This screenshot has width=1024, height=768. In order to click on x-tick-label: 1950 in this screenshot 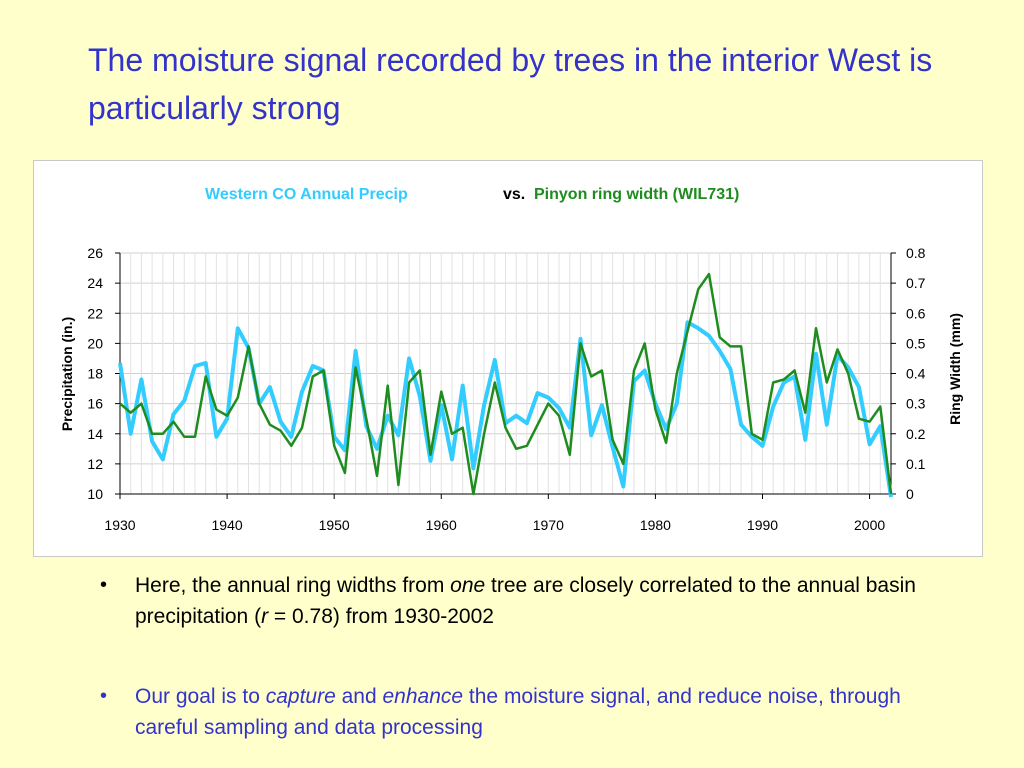, I will do `click(334, 525)`.